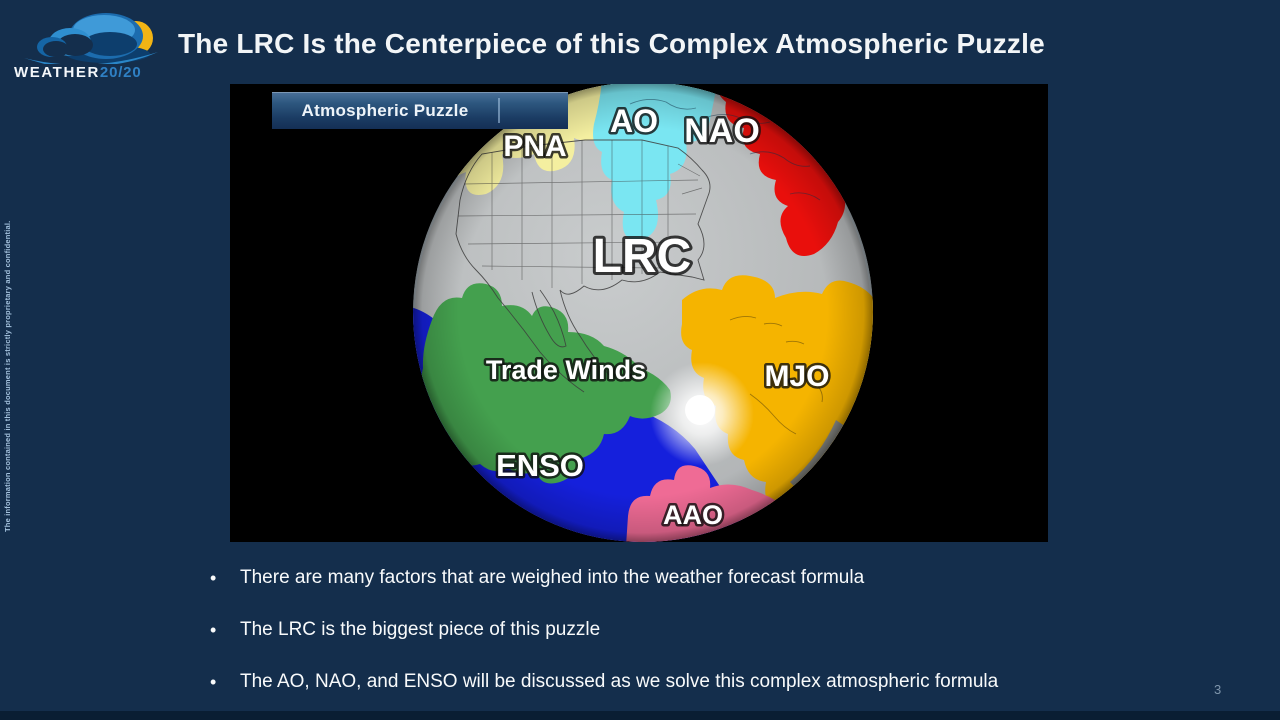 This screenshot has height=720, width=1280. What do you see at coordinates (642, 256) in the screenshot?
I see `label-lrc: LRC` at bounding box center [642, 256].